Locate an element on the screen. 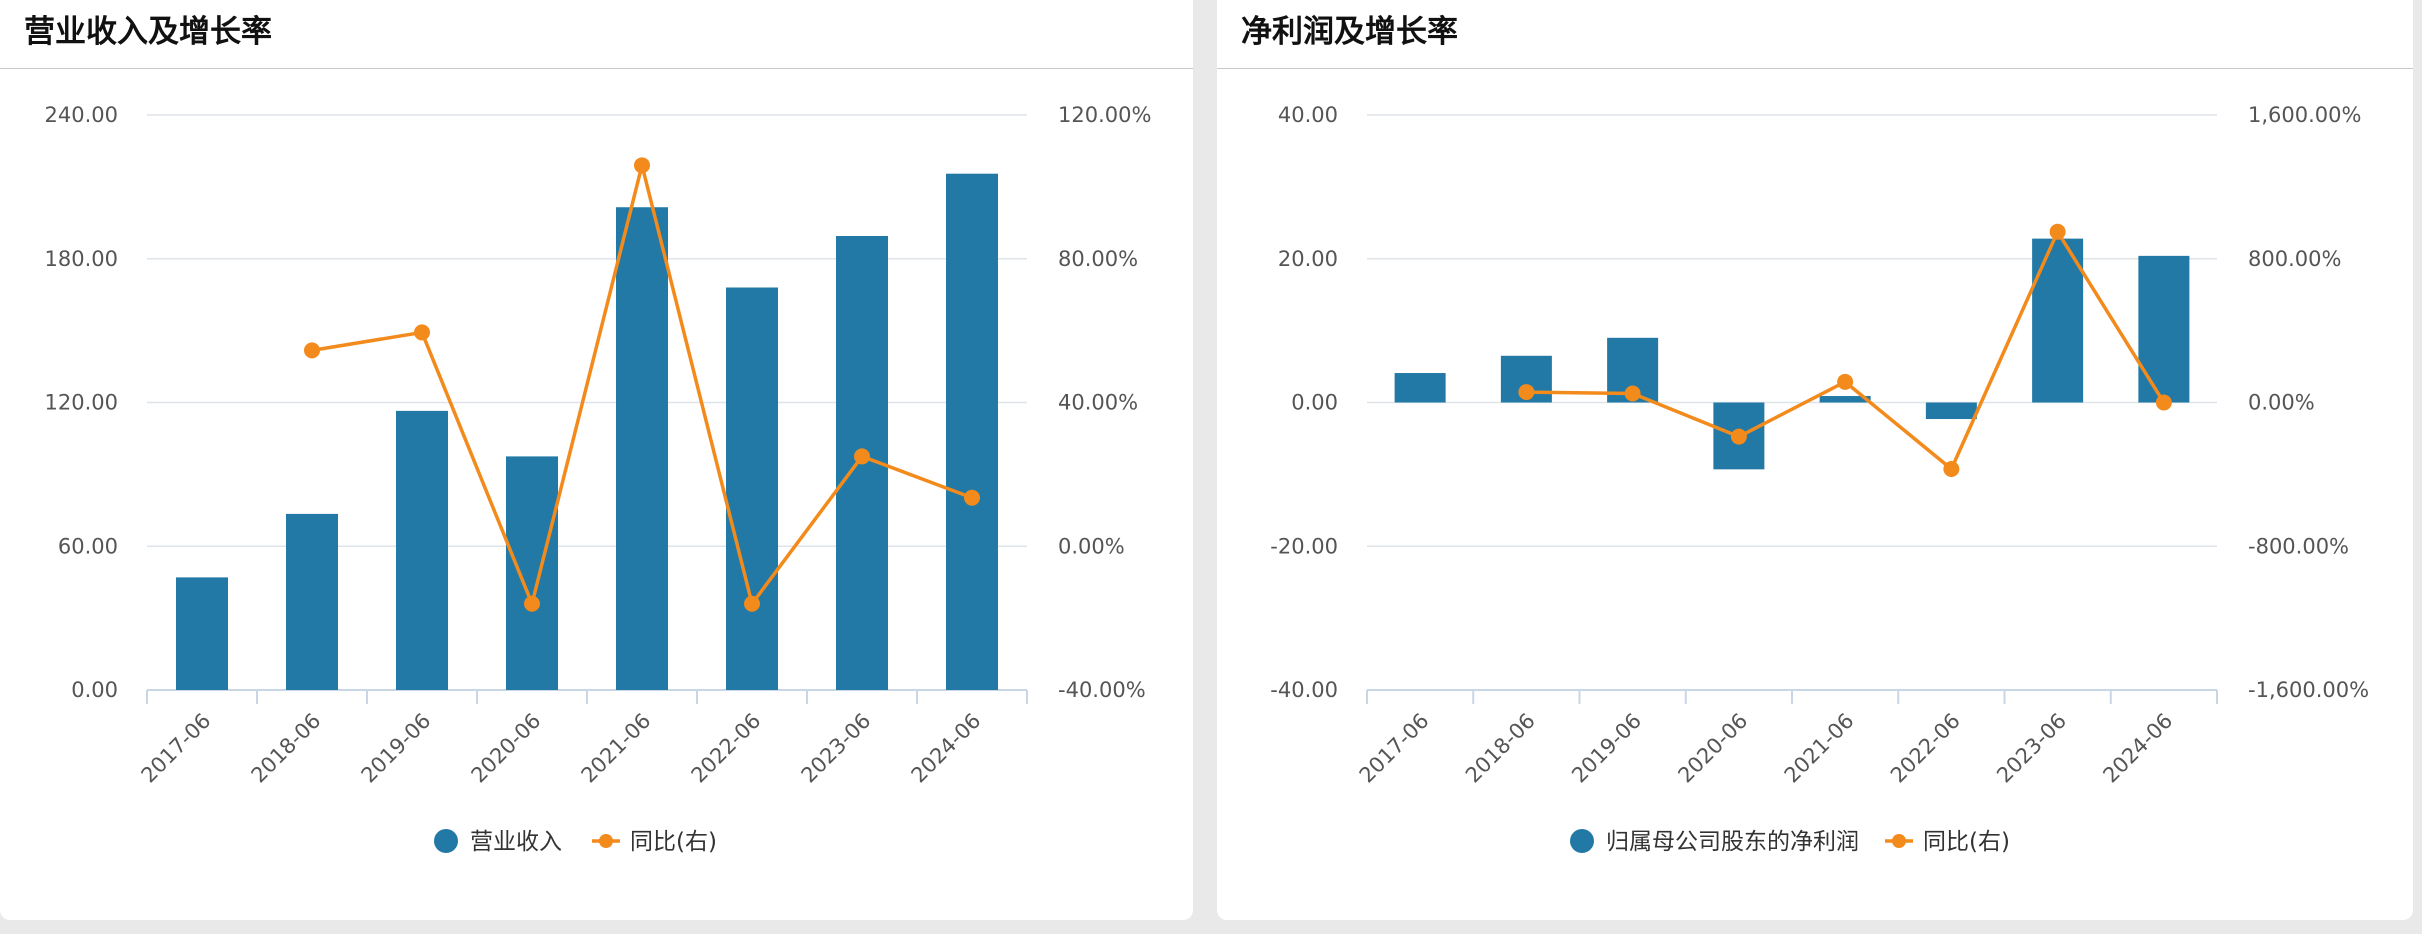  y-left-tick-label: 40.00 is located at coordinates (1308, 115).